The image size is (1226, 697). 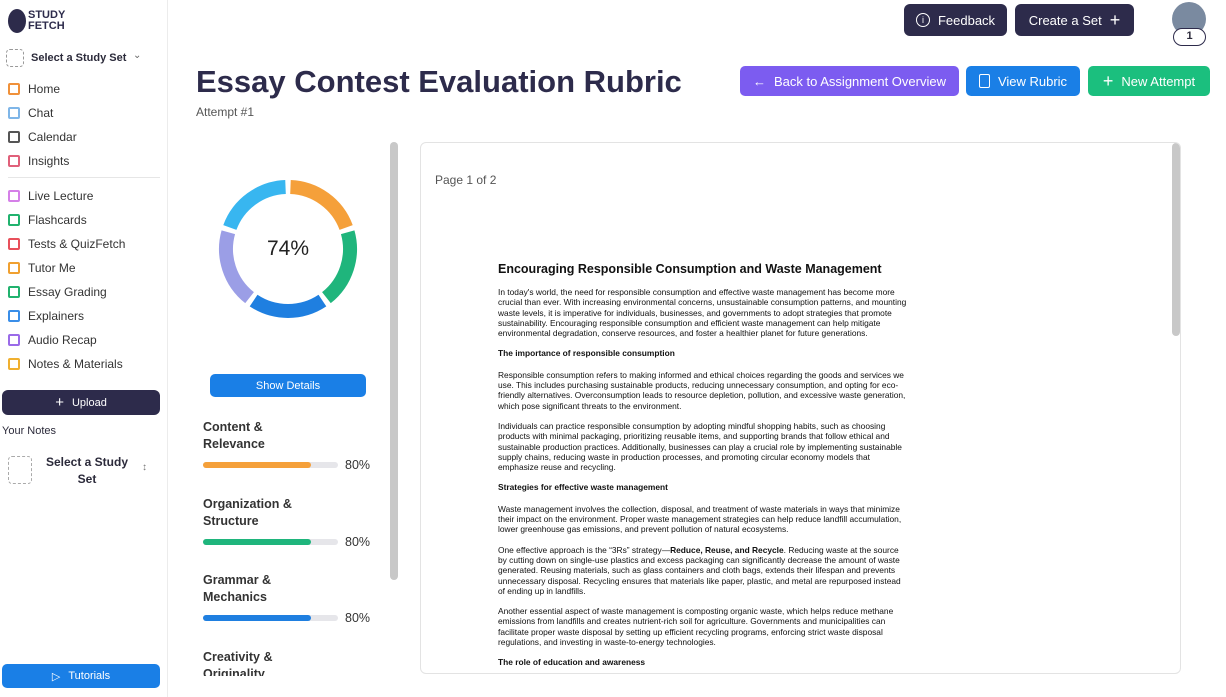 I want to click on show-details-button: Show Details, so click(x=288, y=385).